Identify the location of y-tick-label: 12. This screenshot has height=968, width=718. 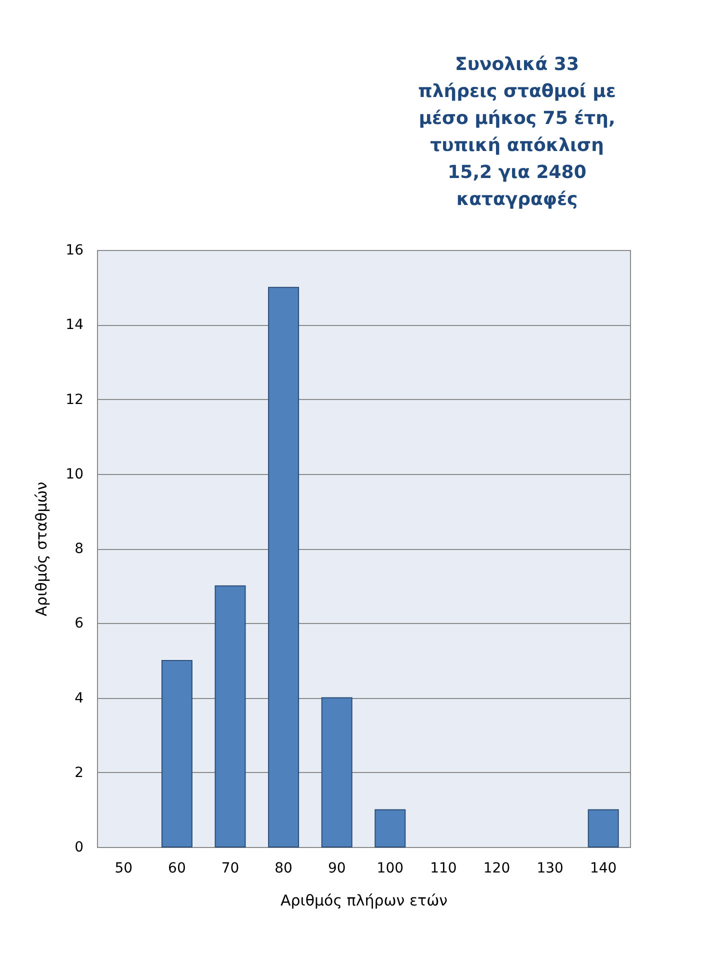
(75, 400).